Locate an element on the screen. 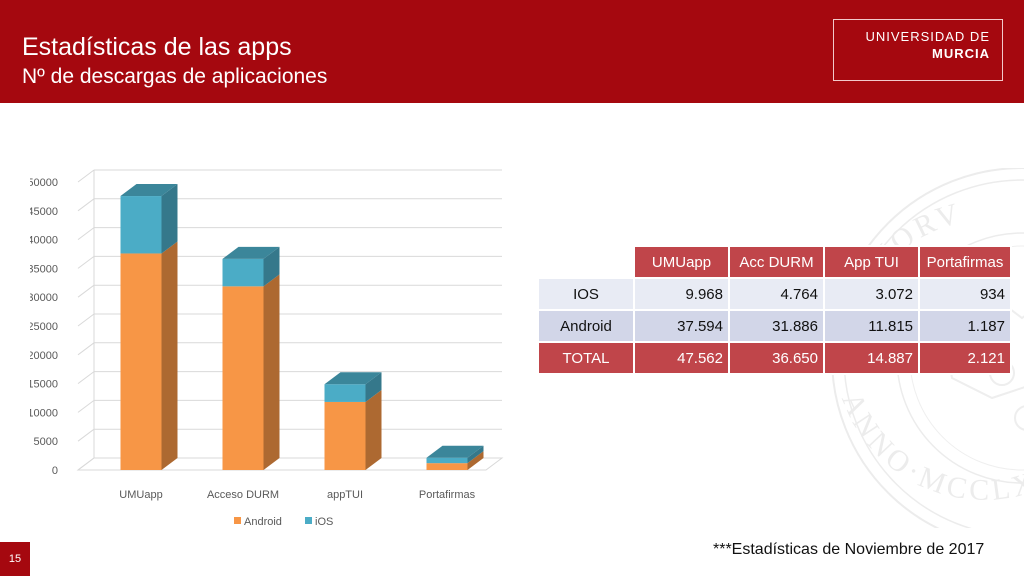 This screenshot has width=1024, height=576. y-tick-label: 0 is located at coordinates (55, 471).